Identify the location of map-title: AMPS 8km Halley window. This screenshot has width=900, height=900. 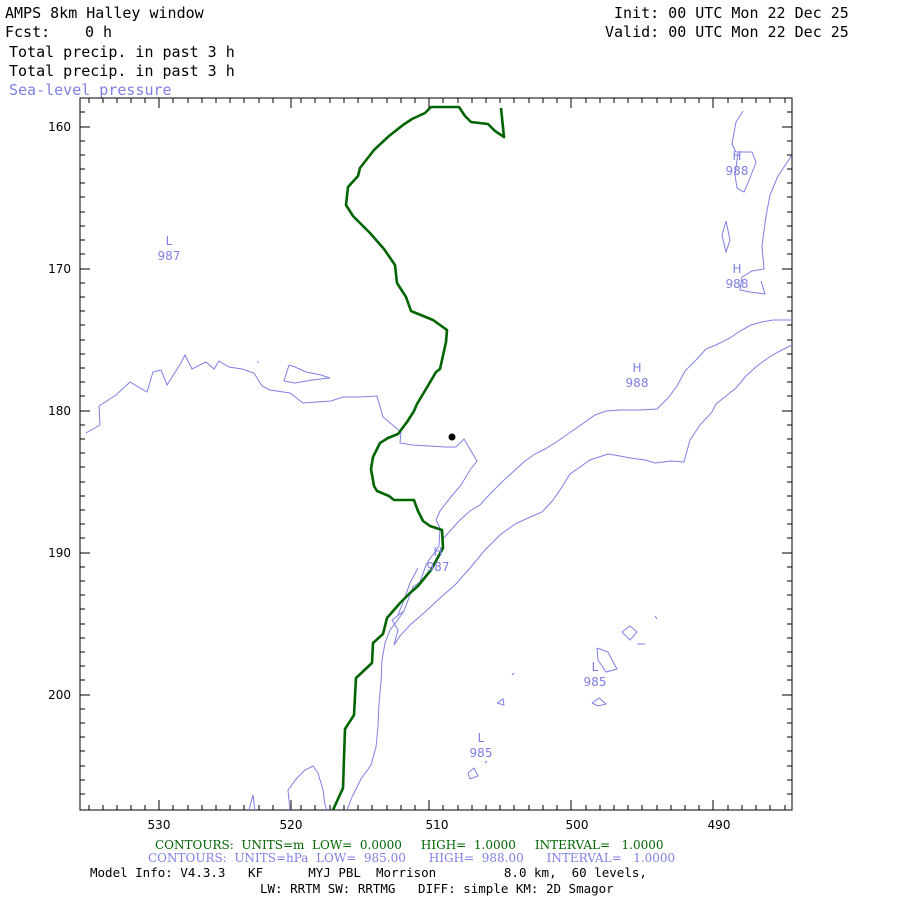
(104, 13).